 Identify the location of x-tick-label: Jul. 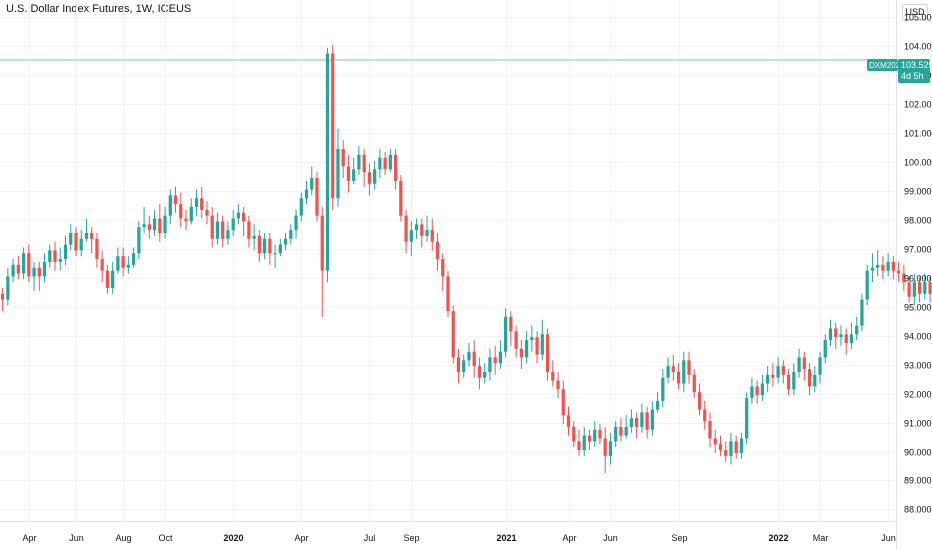
(370, 538).